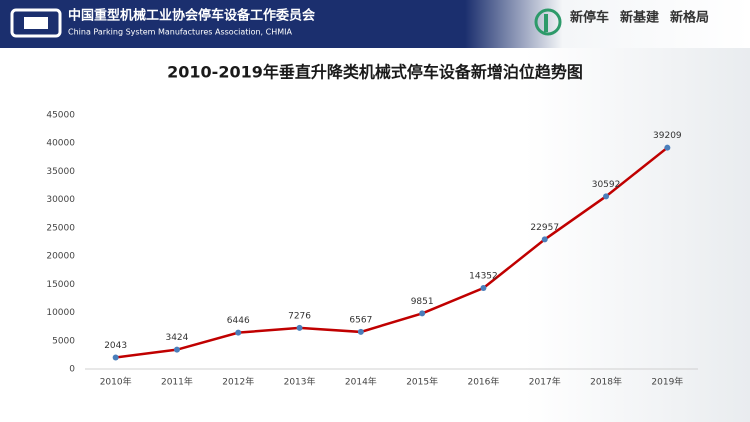 The width and height of the screenshot is (750, 422). Describe the element at coordinates (667, 136) in the screenshot. I see `data-label: 39209` at that location.